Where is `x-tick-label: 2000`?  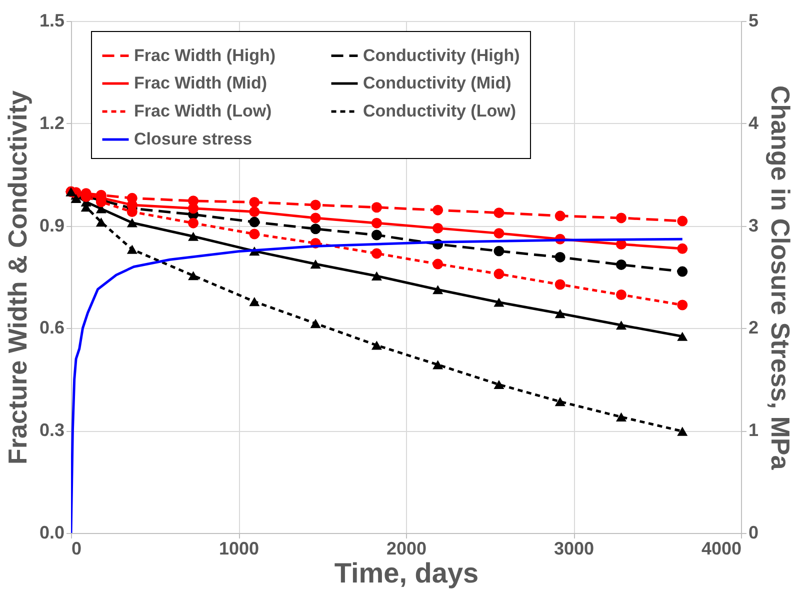 x-tick-label: 2000 is located at coordinates (406, 548).